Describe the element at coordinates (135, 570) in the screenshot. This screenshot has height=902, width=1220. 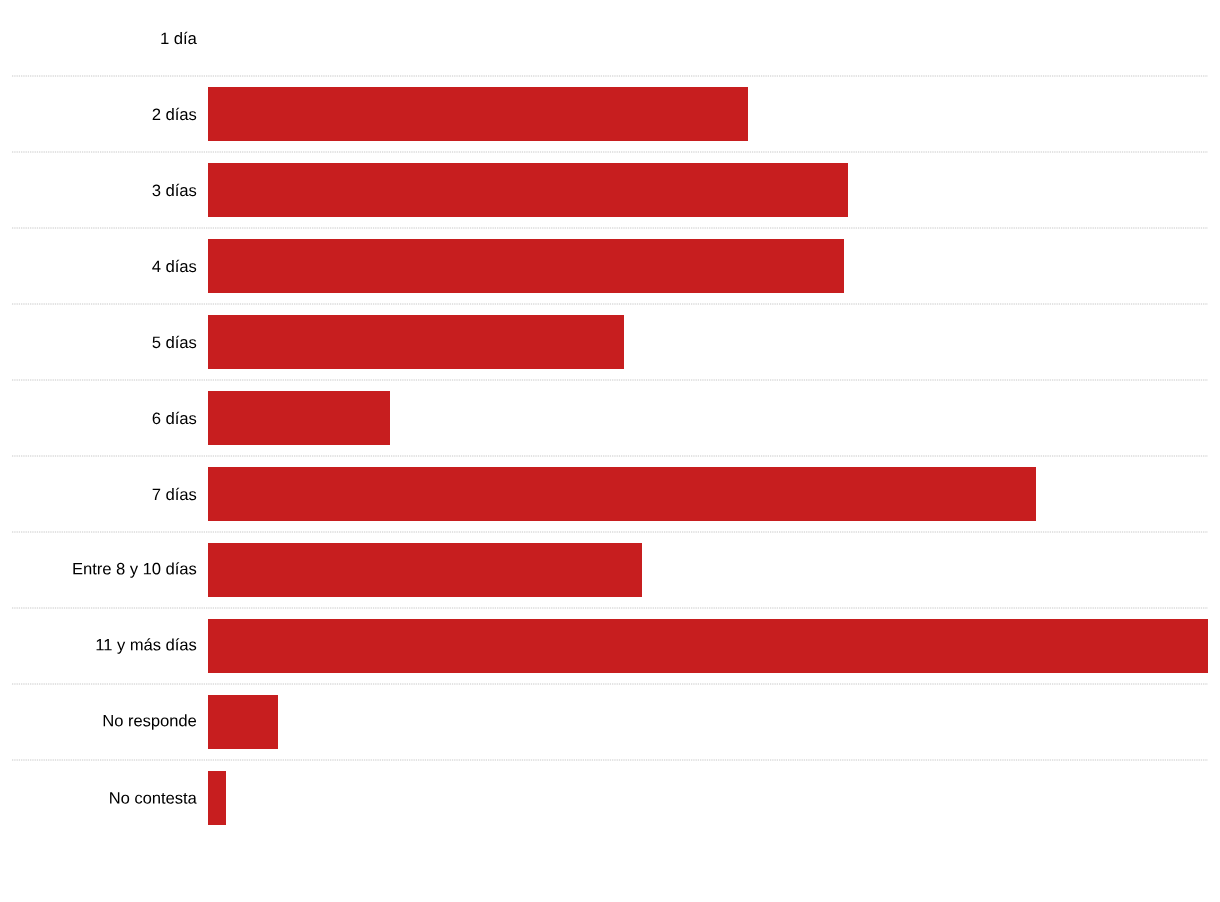
I see `y-tick-label: Entre 8 y 10 días` at that location.